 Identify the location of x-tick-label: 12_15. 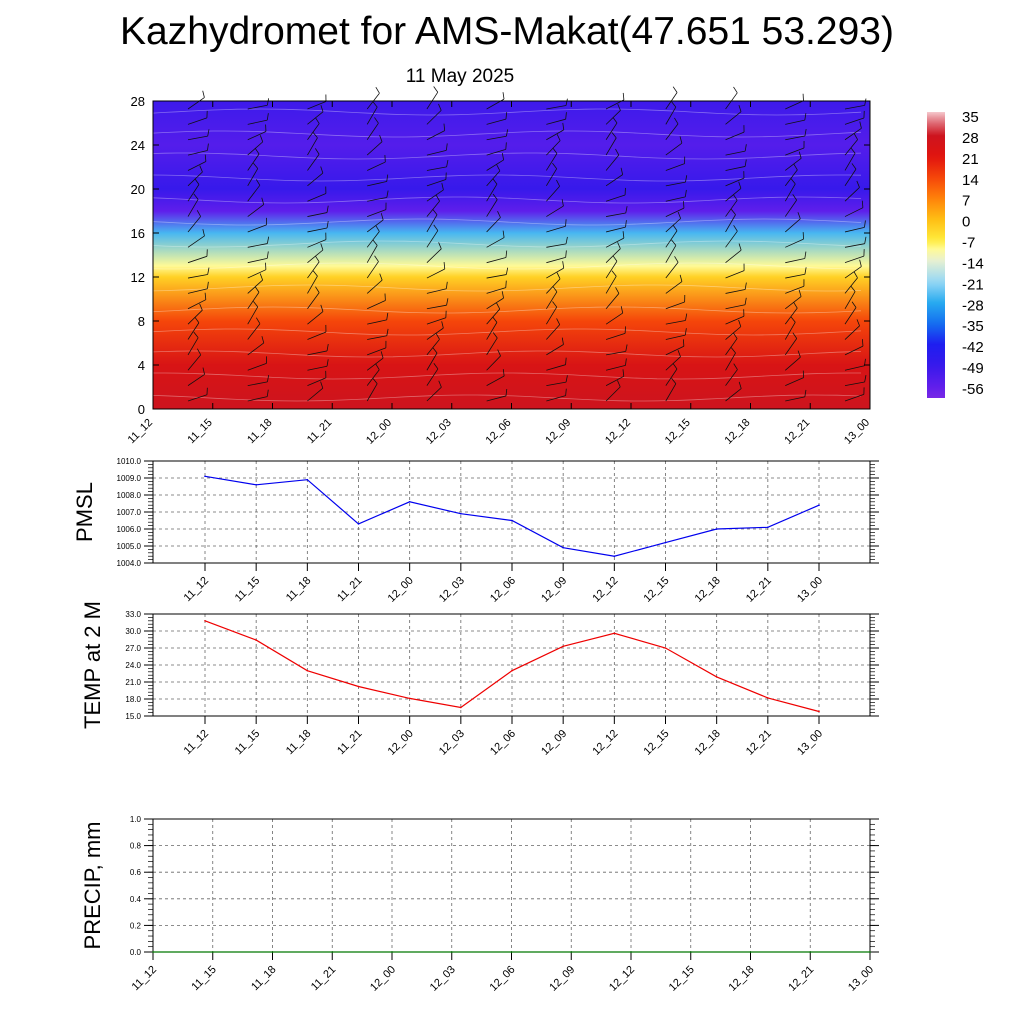
(657, 590).